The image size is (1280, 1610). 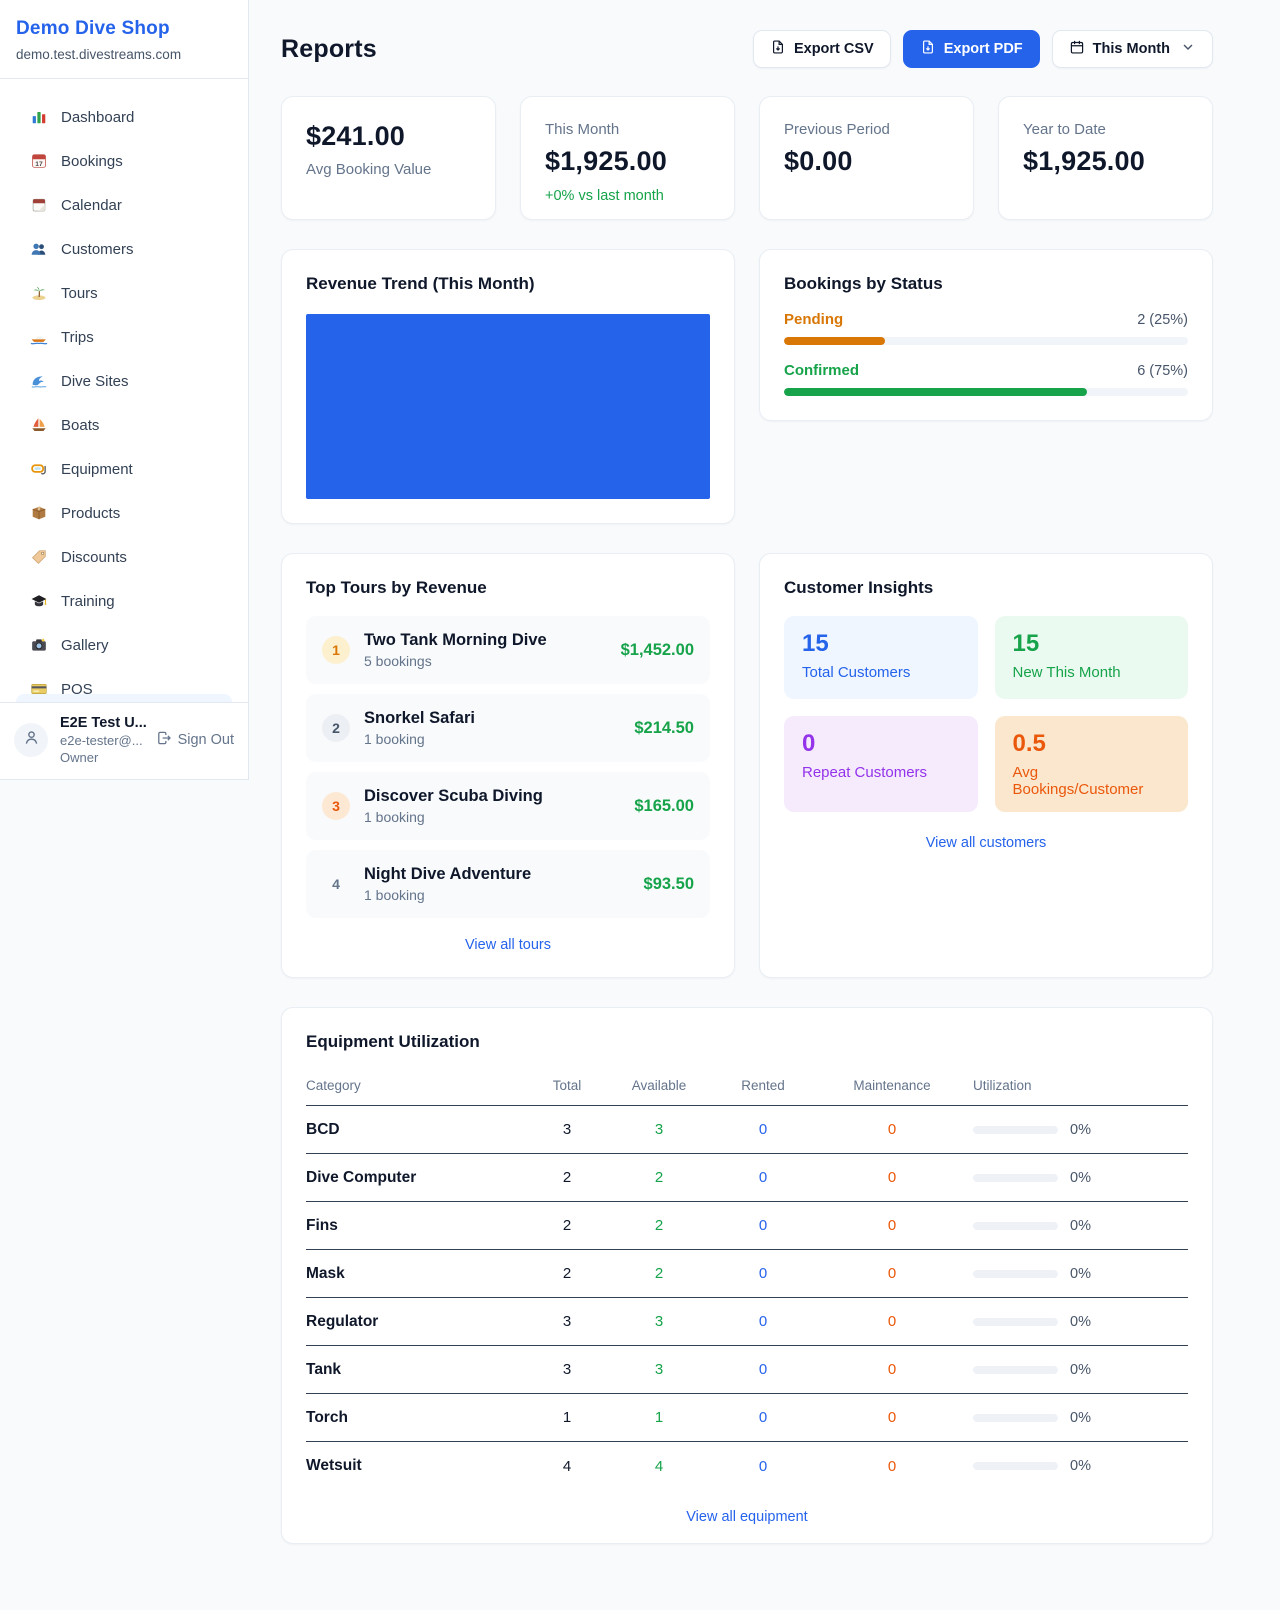 I want to click on insight-tile-repeat-customers: 0 Repeat Customers, so click(x=881, y=764).